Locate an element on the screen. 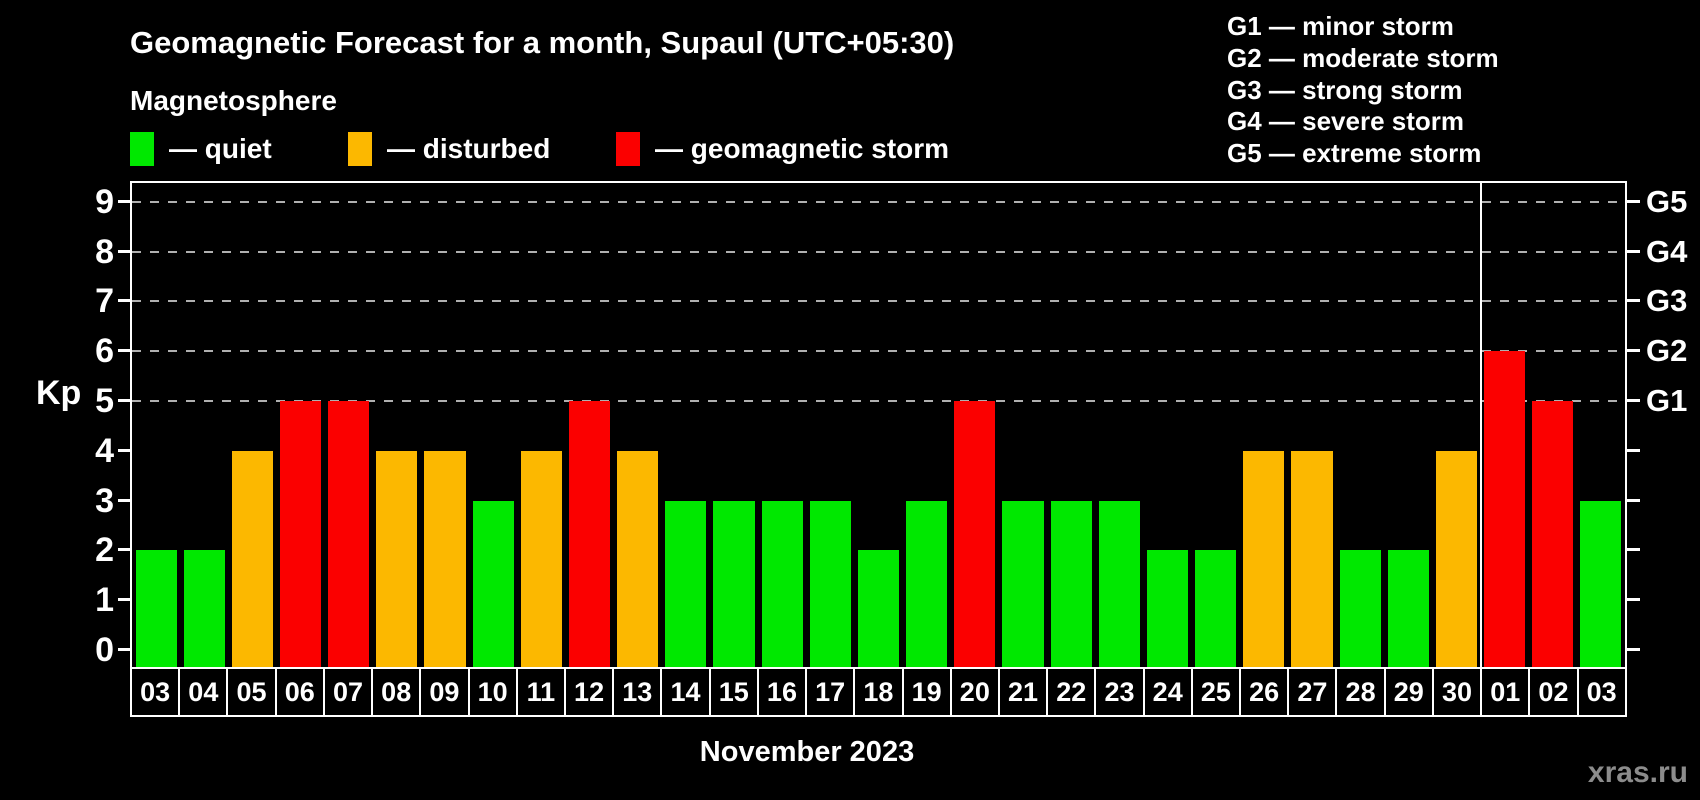 This screenshot has width=1700, height=800. kp-tick-label-1: 1 is located at coordinates (104, 600).